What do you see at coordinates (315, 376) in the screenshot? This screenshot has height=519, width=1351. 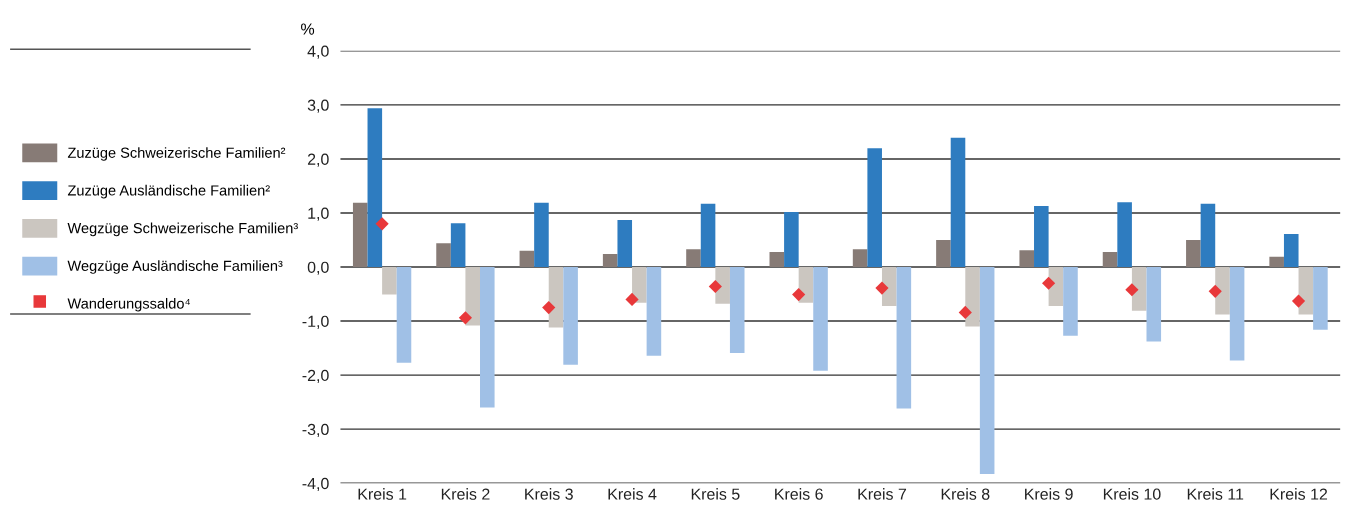 I see `y-tick-label: -2,0` at bounding box center [315, 376].